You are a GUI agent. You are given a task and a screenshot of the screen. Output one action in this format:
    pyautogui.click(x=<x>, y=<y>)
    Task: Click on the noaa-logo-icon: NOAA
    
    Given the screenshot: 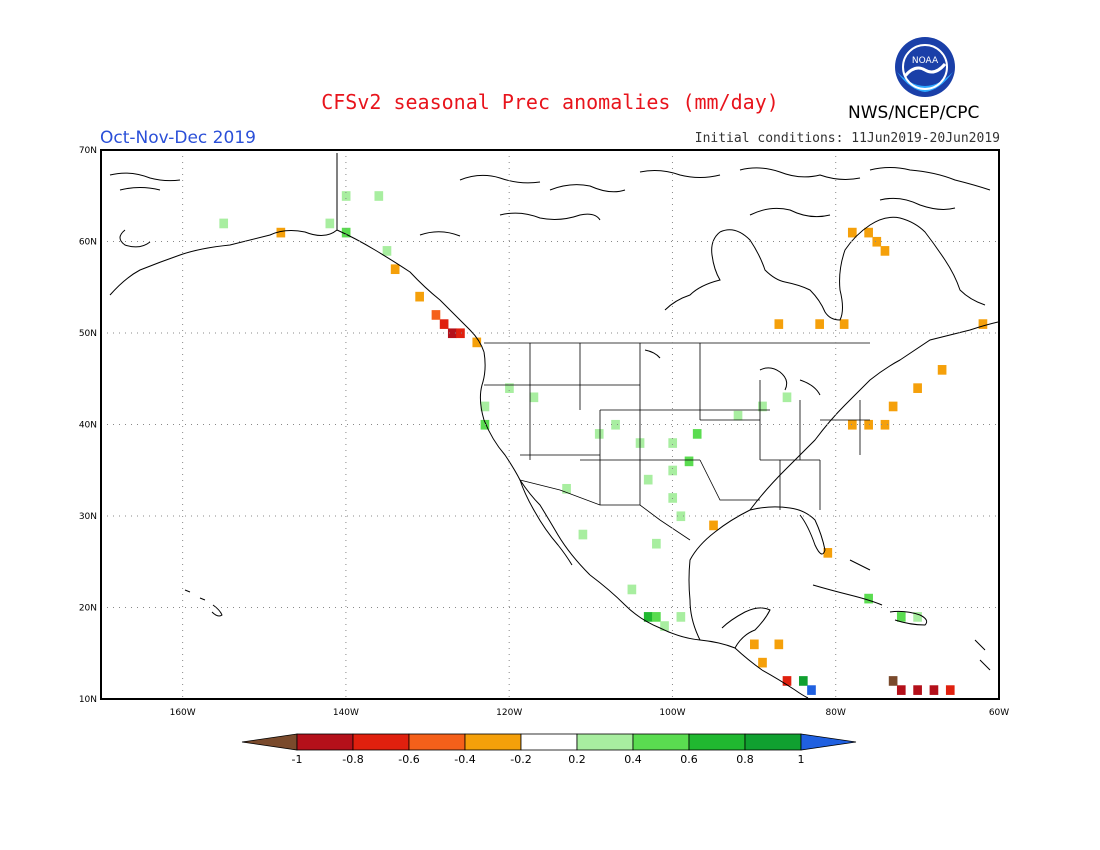 What is the action you would take?
    pyautogui.click(x=925, y=67)
    